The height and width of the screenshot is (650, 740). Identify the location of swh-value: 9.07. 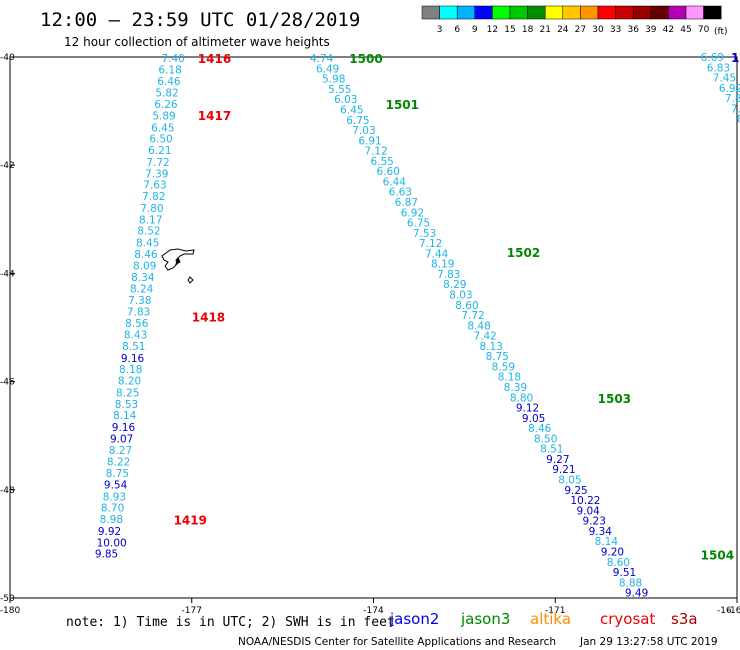
(121, 439).